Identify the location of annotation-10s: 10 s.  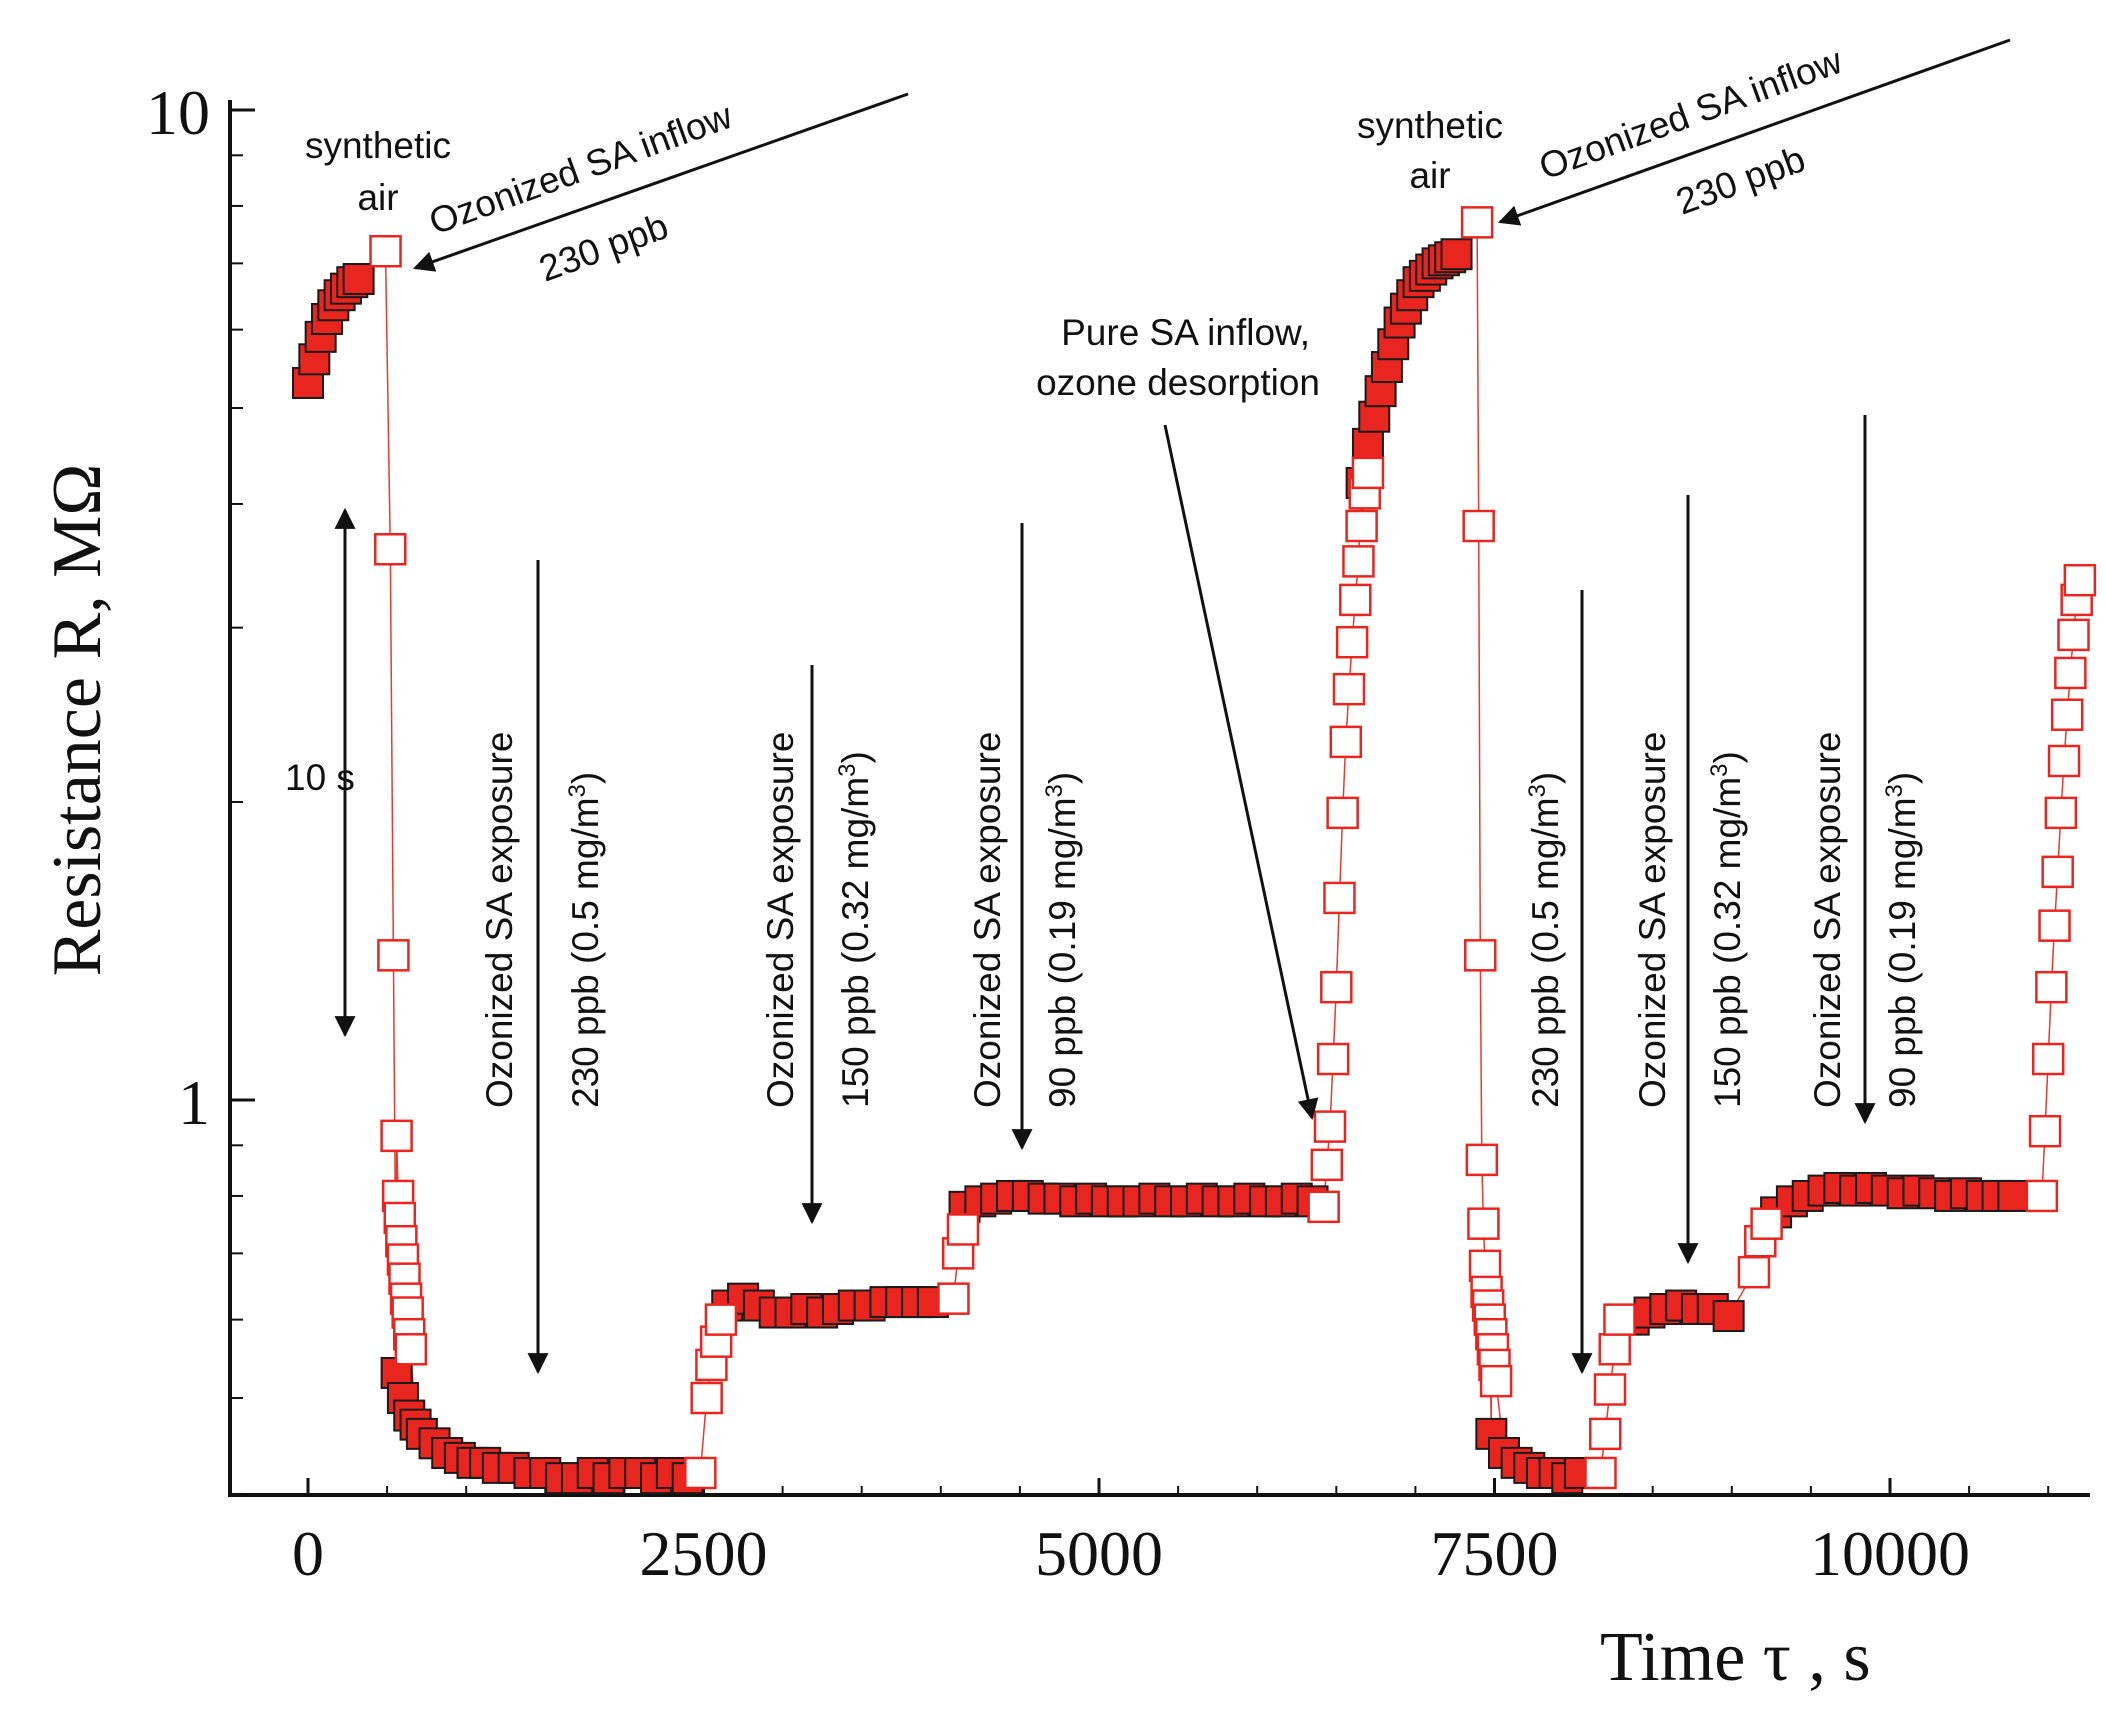
(320, 772).